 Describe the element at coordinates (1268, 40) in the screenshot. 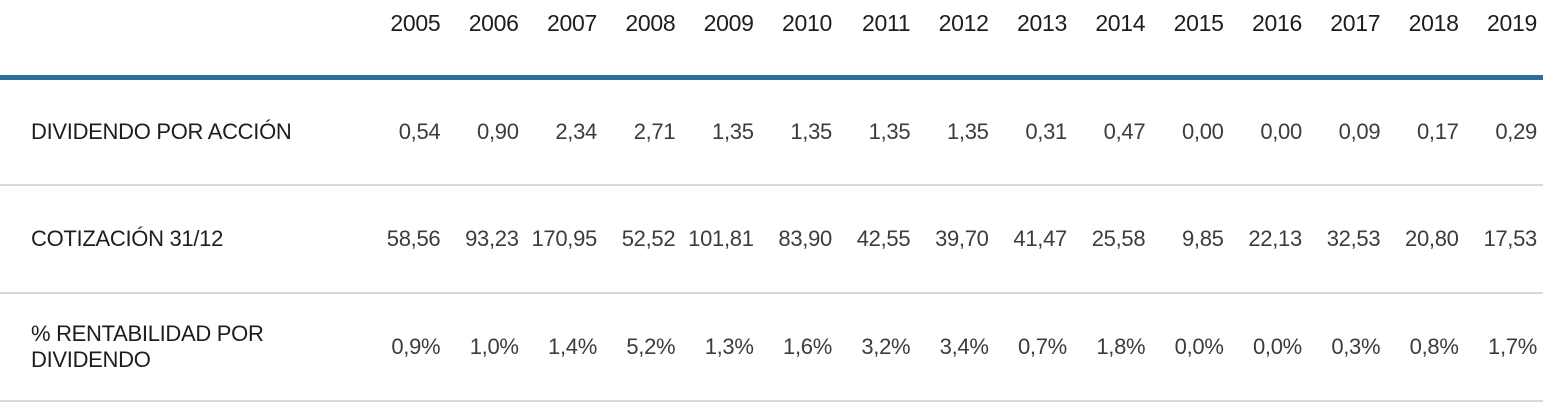

I see `year-header-2016: 2016` at that location.